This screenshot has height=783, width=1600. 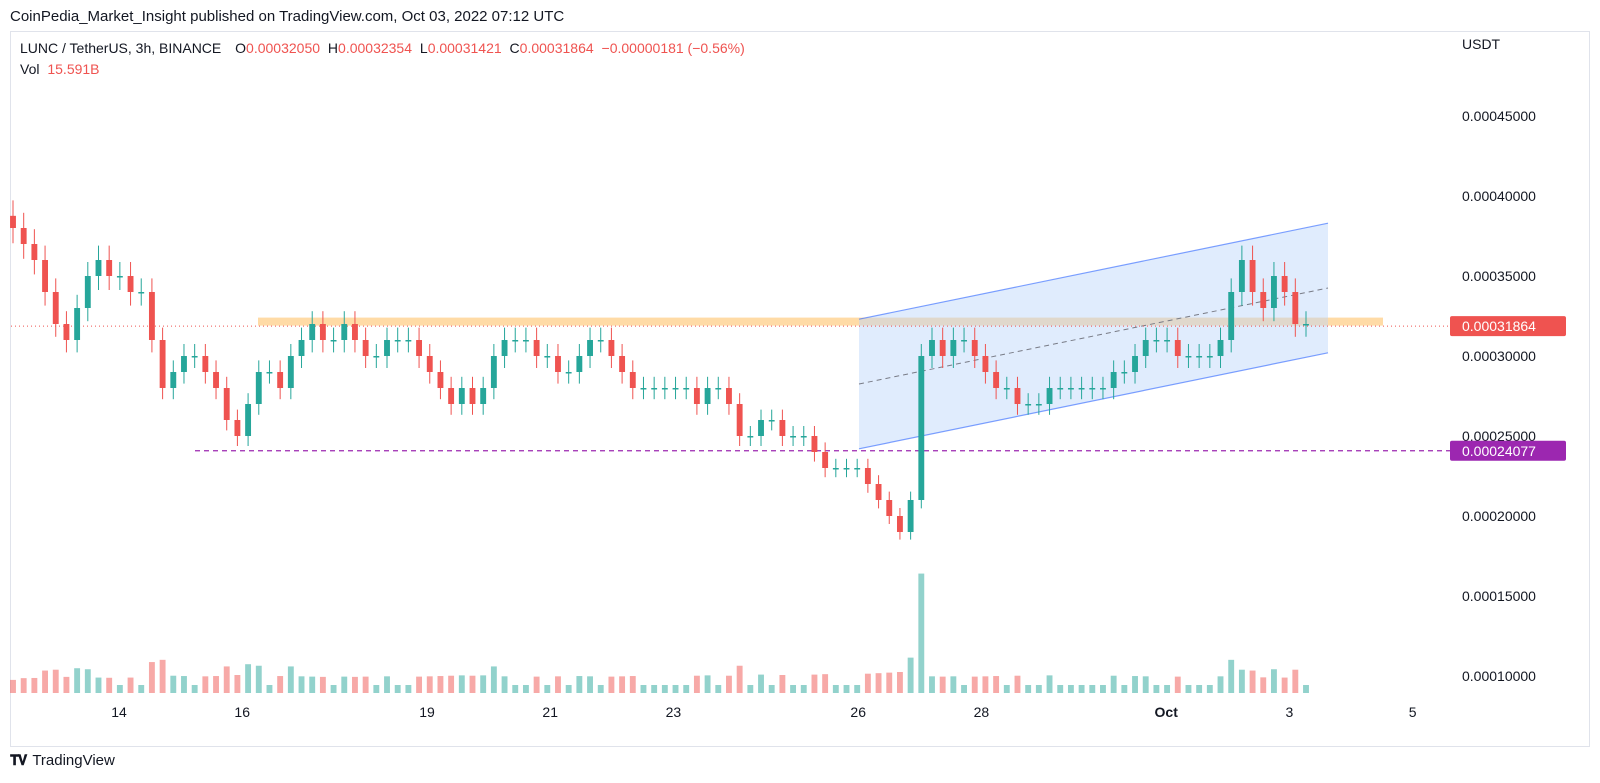 I want to click on volume-legend: Vol 15.591B, so click(x=62, y=69).